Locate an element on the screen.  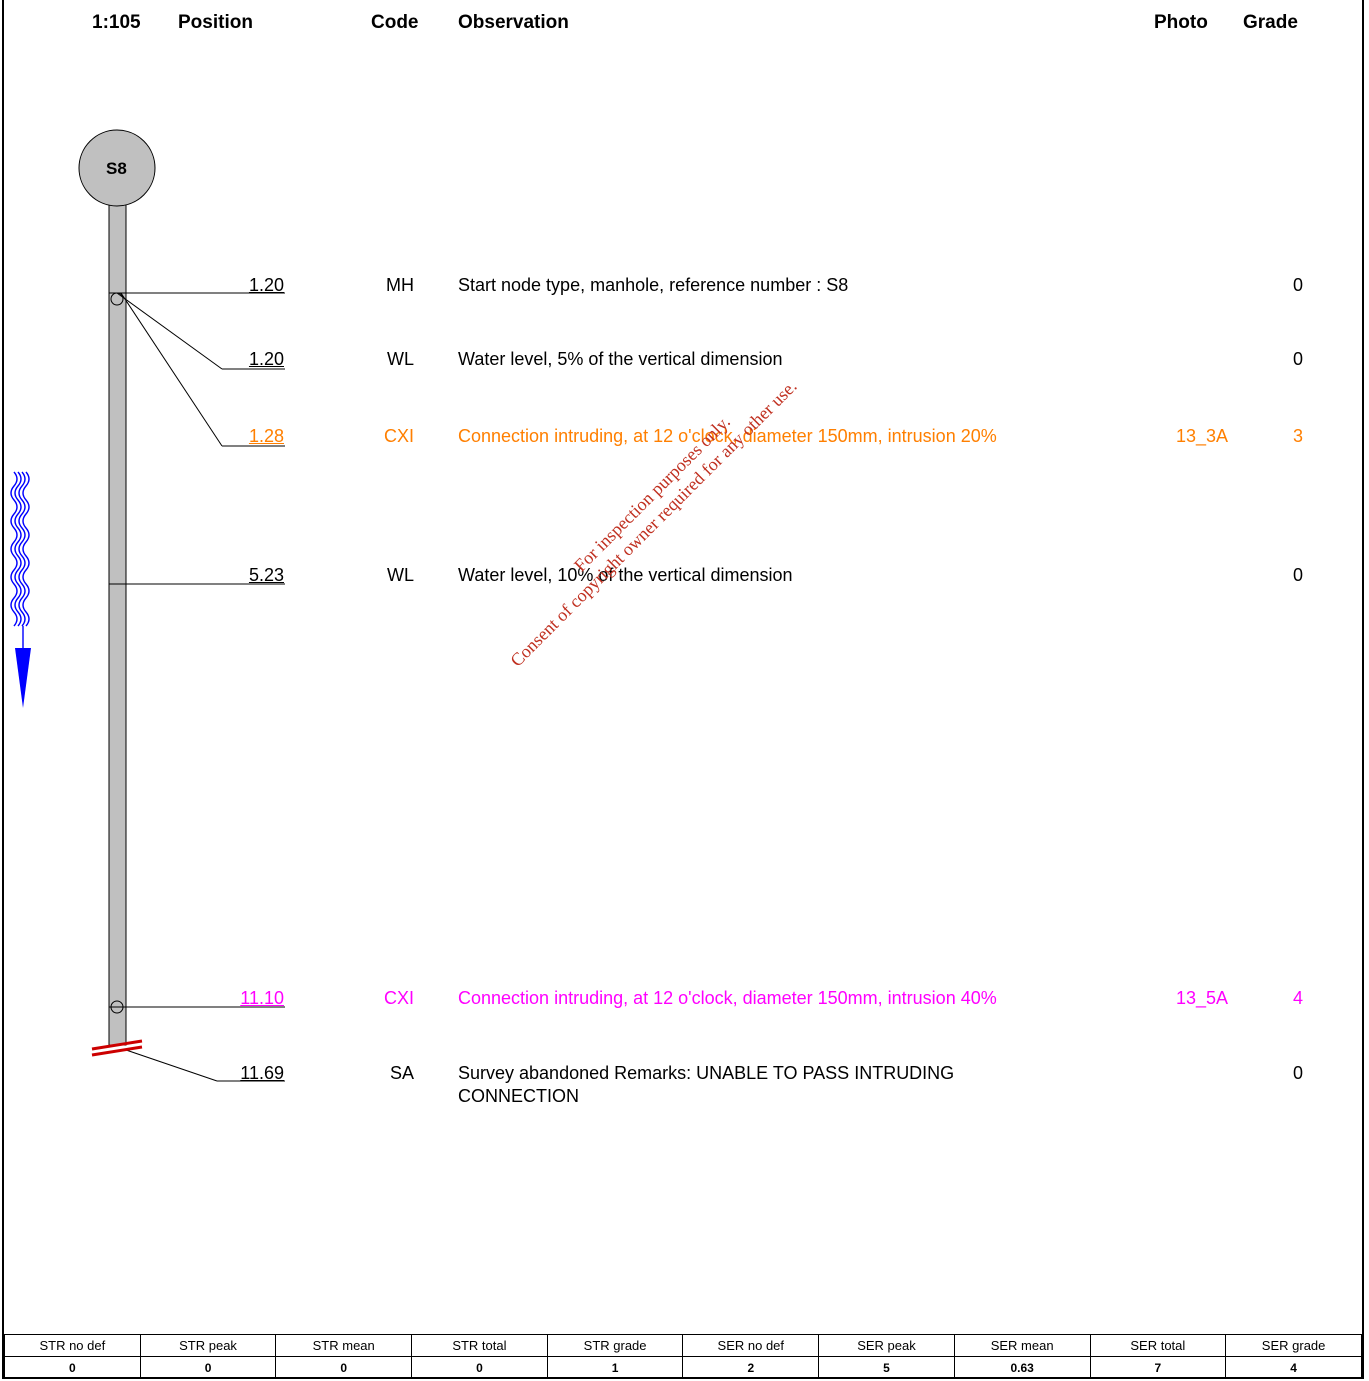
summary-values-row: 0 0 0 0 1 2 5 0.63 7 4 is located at coordinates (683, 1367).